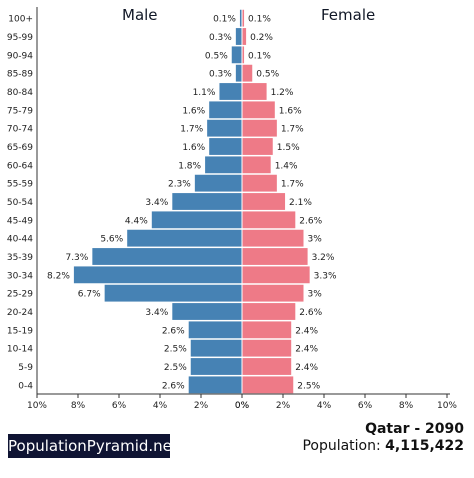 The width and height of the screenshot is (474, 478). I want to click on male-value-label: 0.1%, so click(224, 20).